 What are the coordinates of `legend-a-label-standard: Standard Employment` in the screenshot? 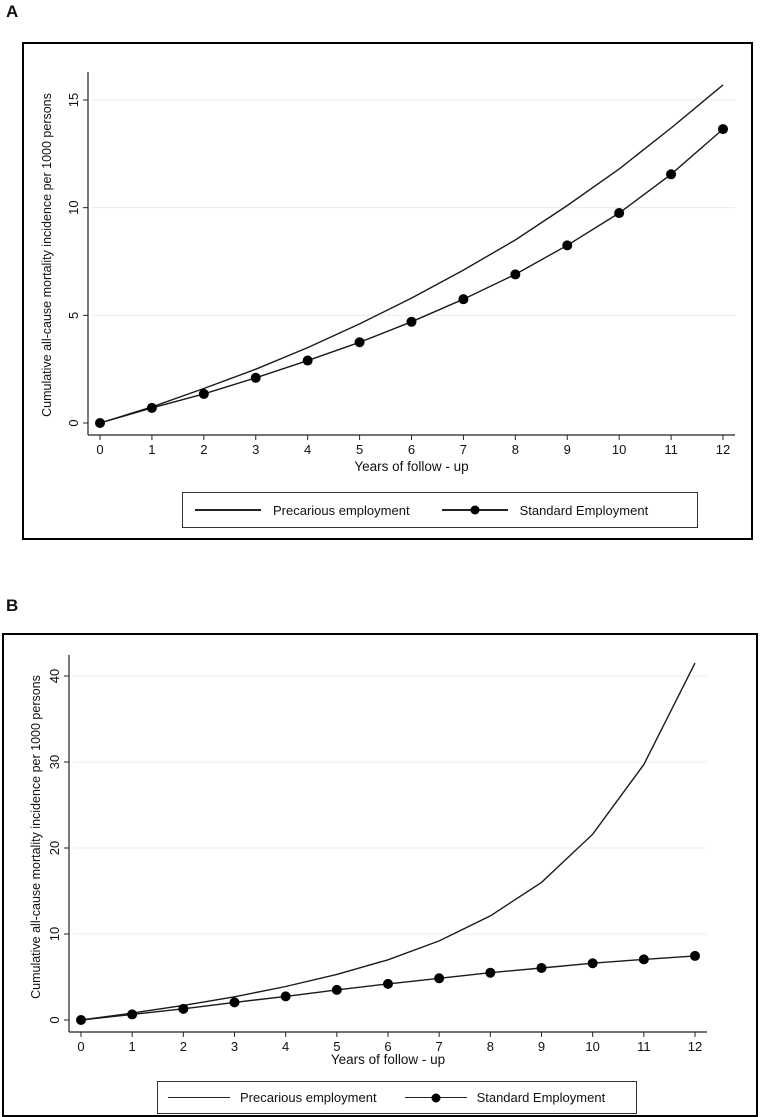 It's located at (584, 510).